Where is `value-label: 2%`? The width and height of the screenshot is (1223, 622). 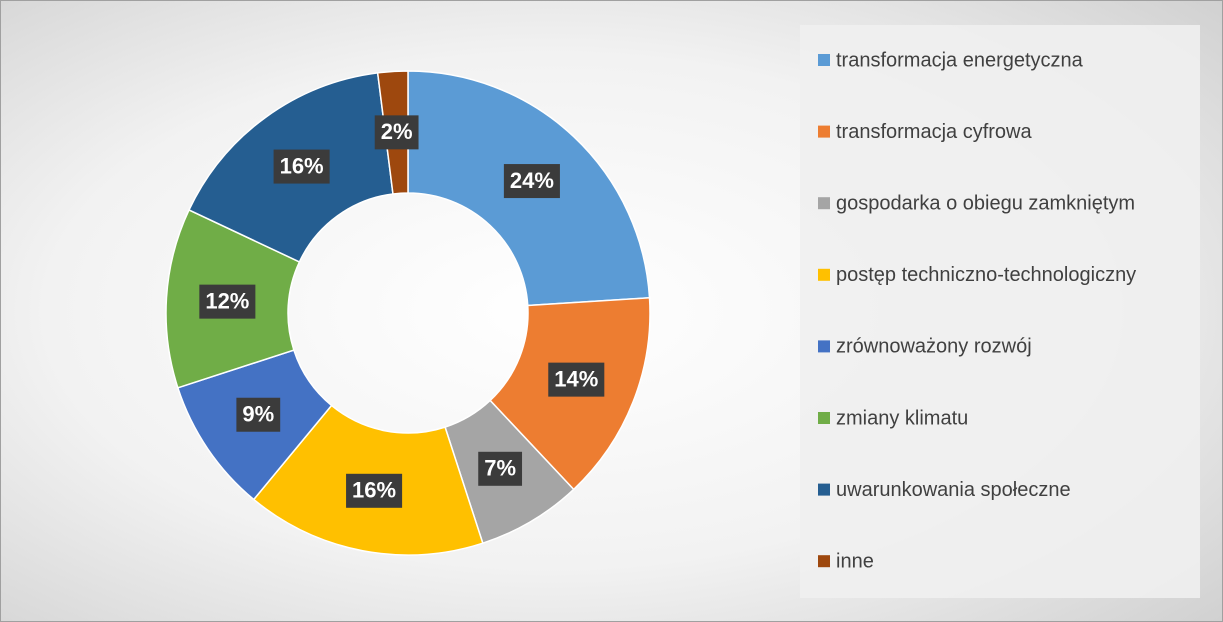 value-label: 2% is located at coordinates (397, 131).